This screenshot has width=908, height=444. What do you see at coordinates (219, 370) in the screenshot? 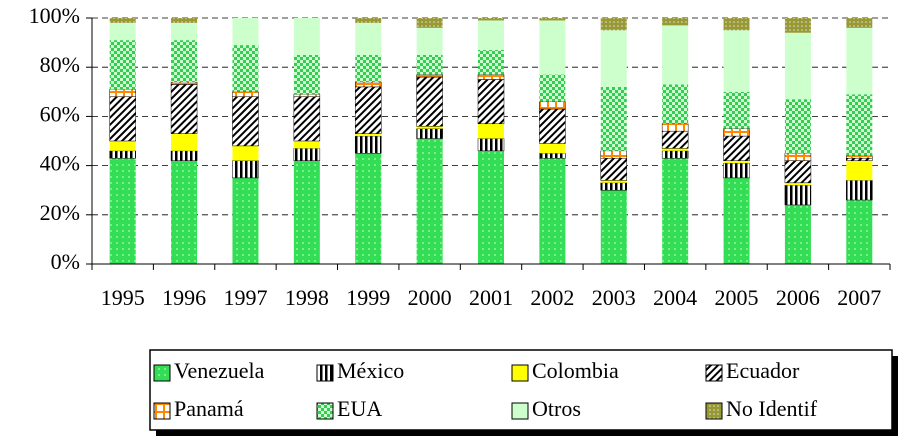
I see `legend-label: Venezuela` at bounding box center [219, 370].